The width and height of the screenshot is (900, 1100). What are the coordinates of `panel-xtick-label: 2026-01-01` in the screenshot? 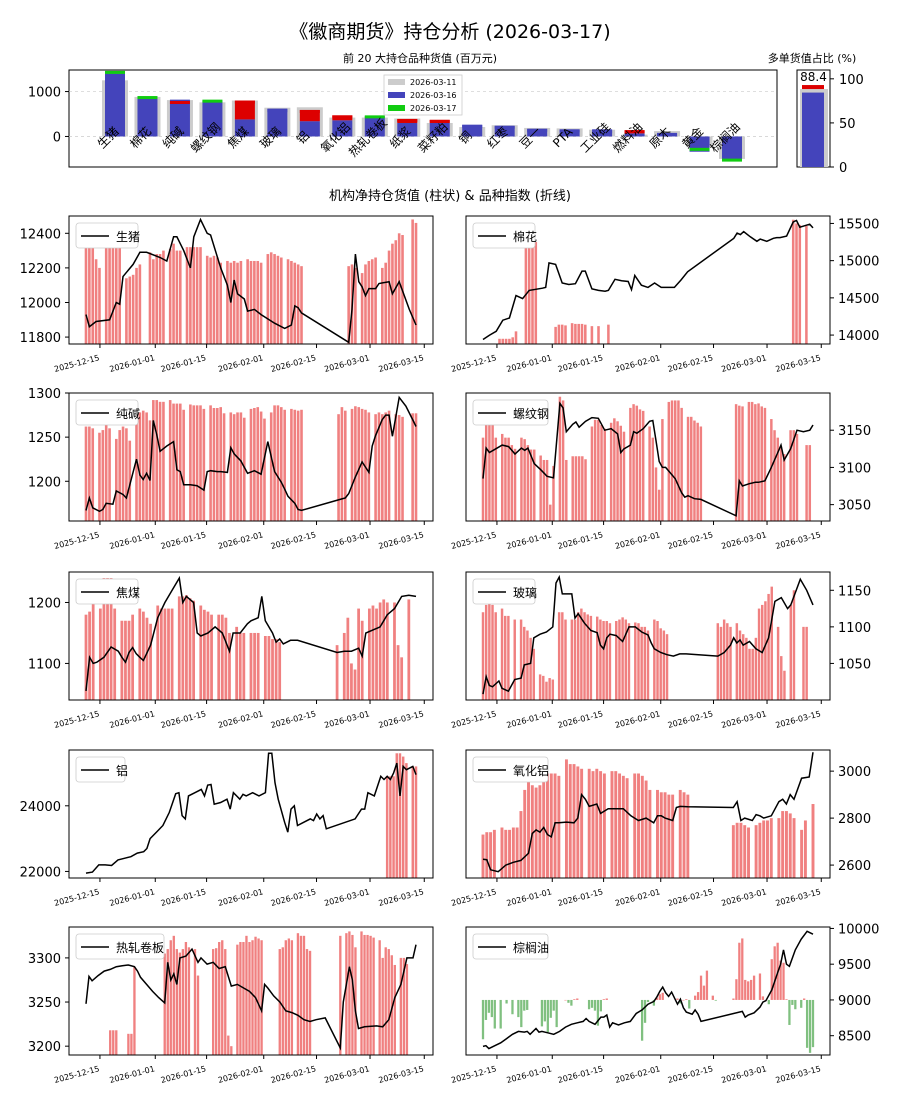 It's located at (132, 897).